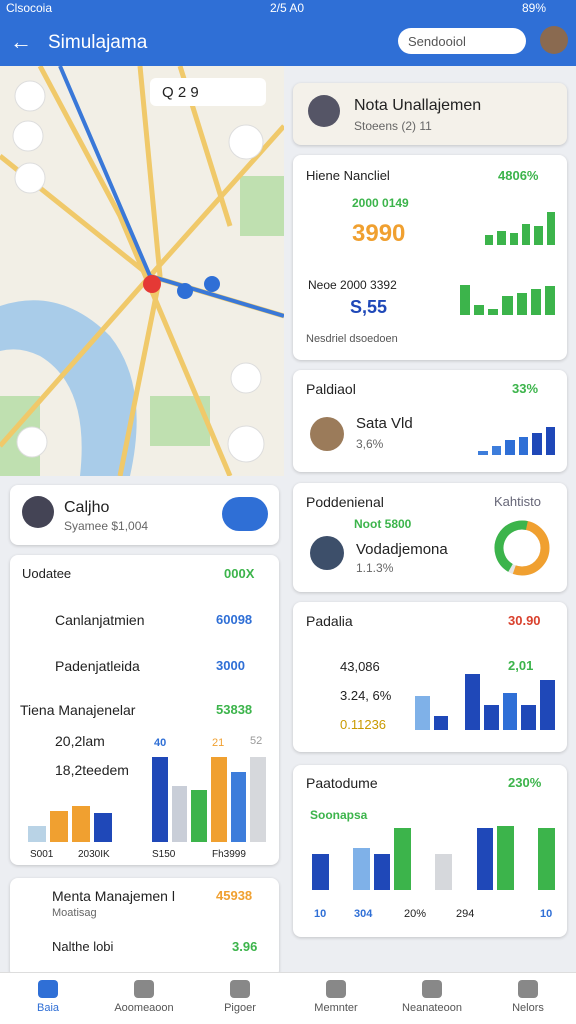 This screenshot has width=576, height=1024. Describe the element at coordinates (370, 444) in the screenshot. I see `person-pct: 3,6%` at that location.